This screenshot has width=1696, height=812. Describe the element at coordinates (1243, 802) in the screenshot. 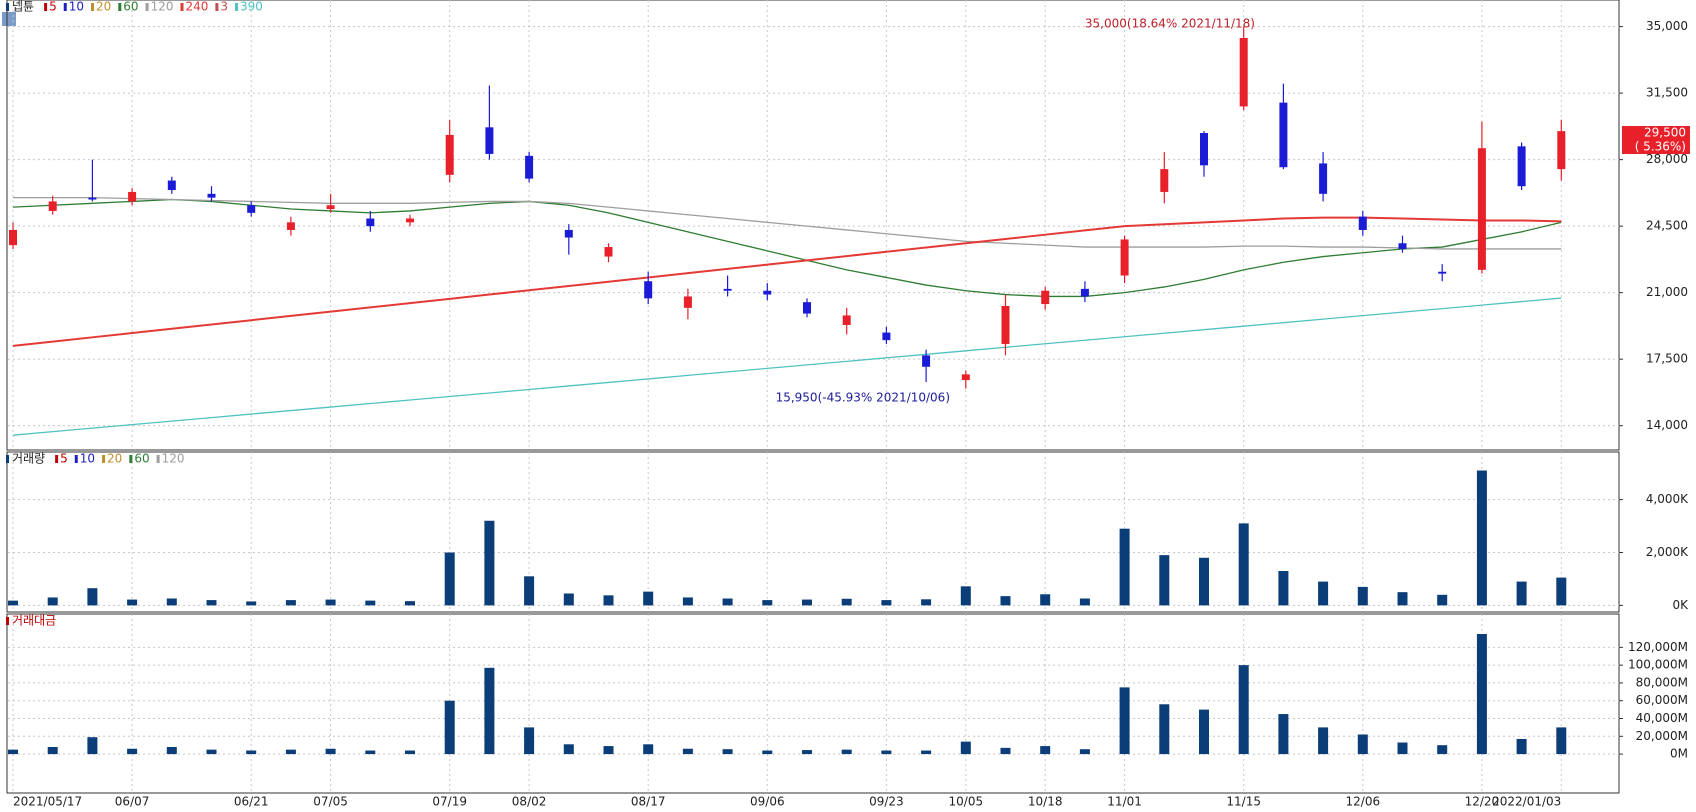

I see `x-tick-label: 11/15` at that location.